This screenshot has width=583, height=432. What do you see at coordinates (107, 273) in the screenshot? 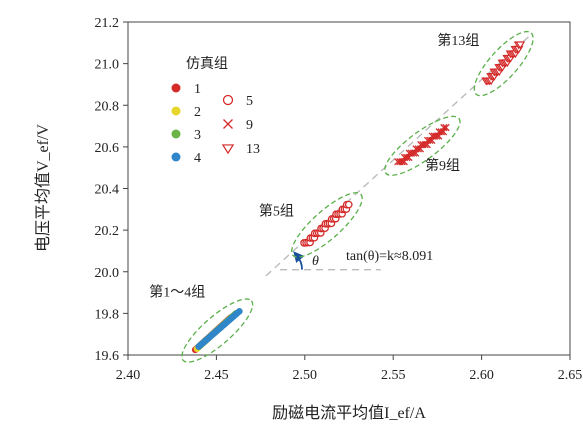
I see `y-tick-label: 20.0` at bounding box center [107, 273].